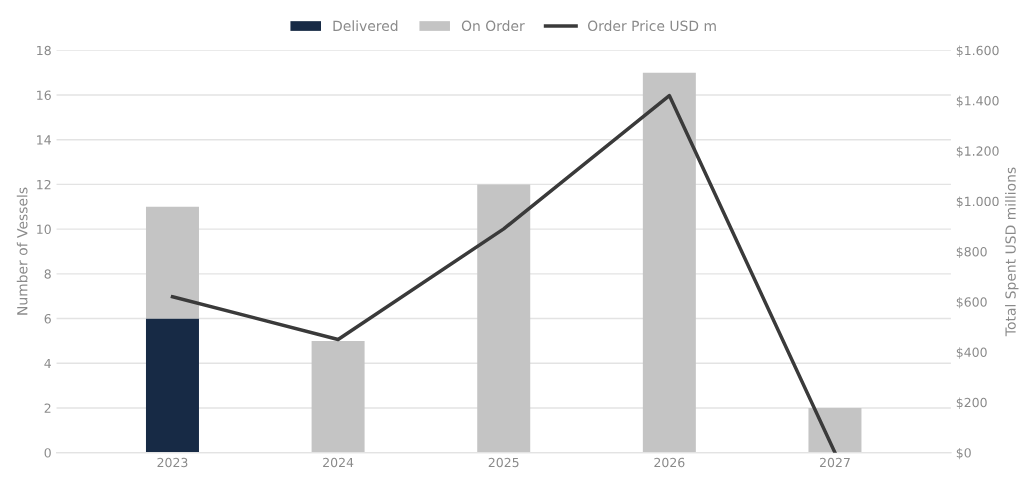 The height and width of the screenshot is (479, 1028). What do you see at coordinates (971, 303) in the screenshot?
I see `y2-tick-label: $600` at bounding box center [971, 303].